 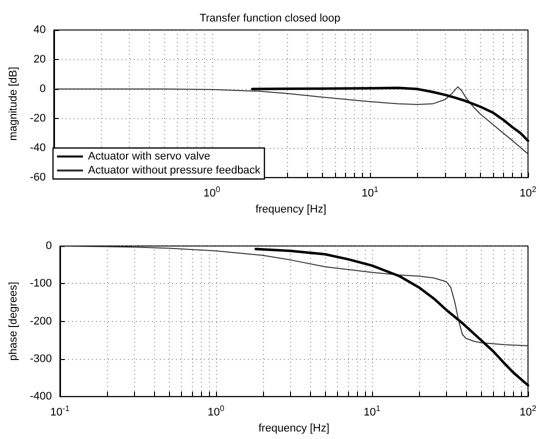 I want to click on y-tick-label: 20, so click(x=40, y=60).